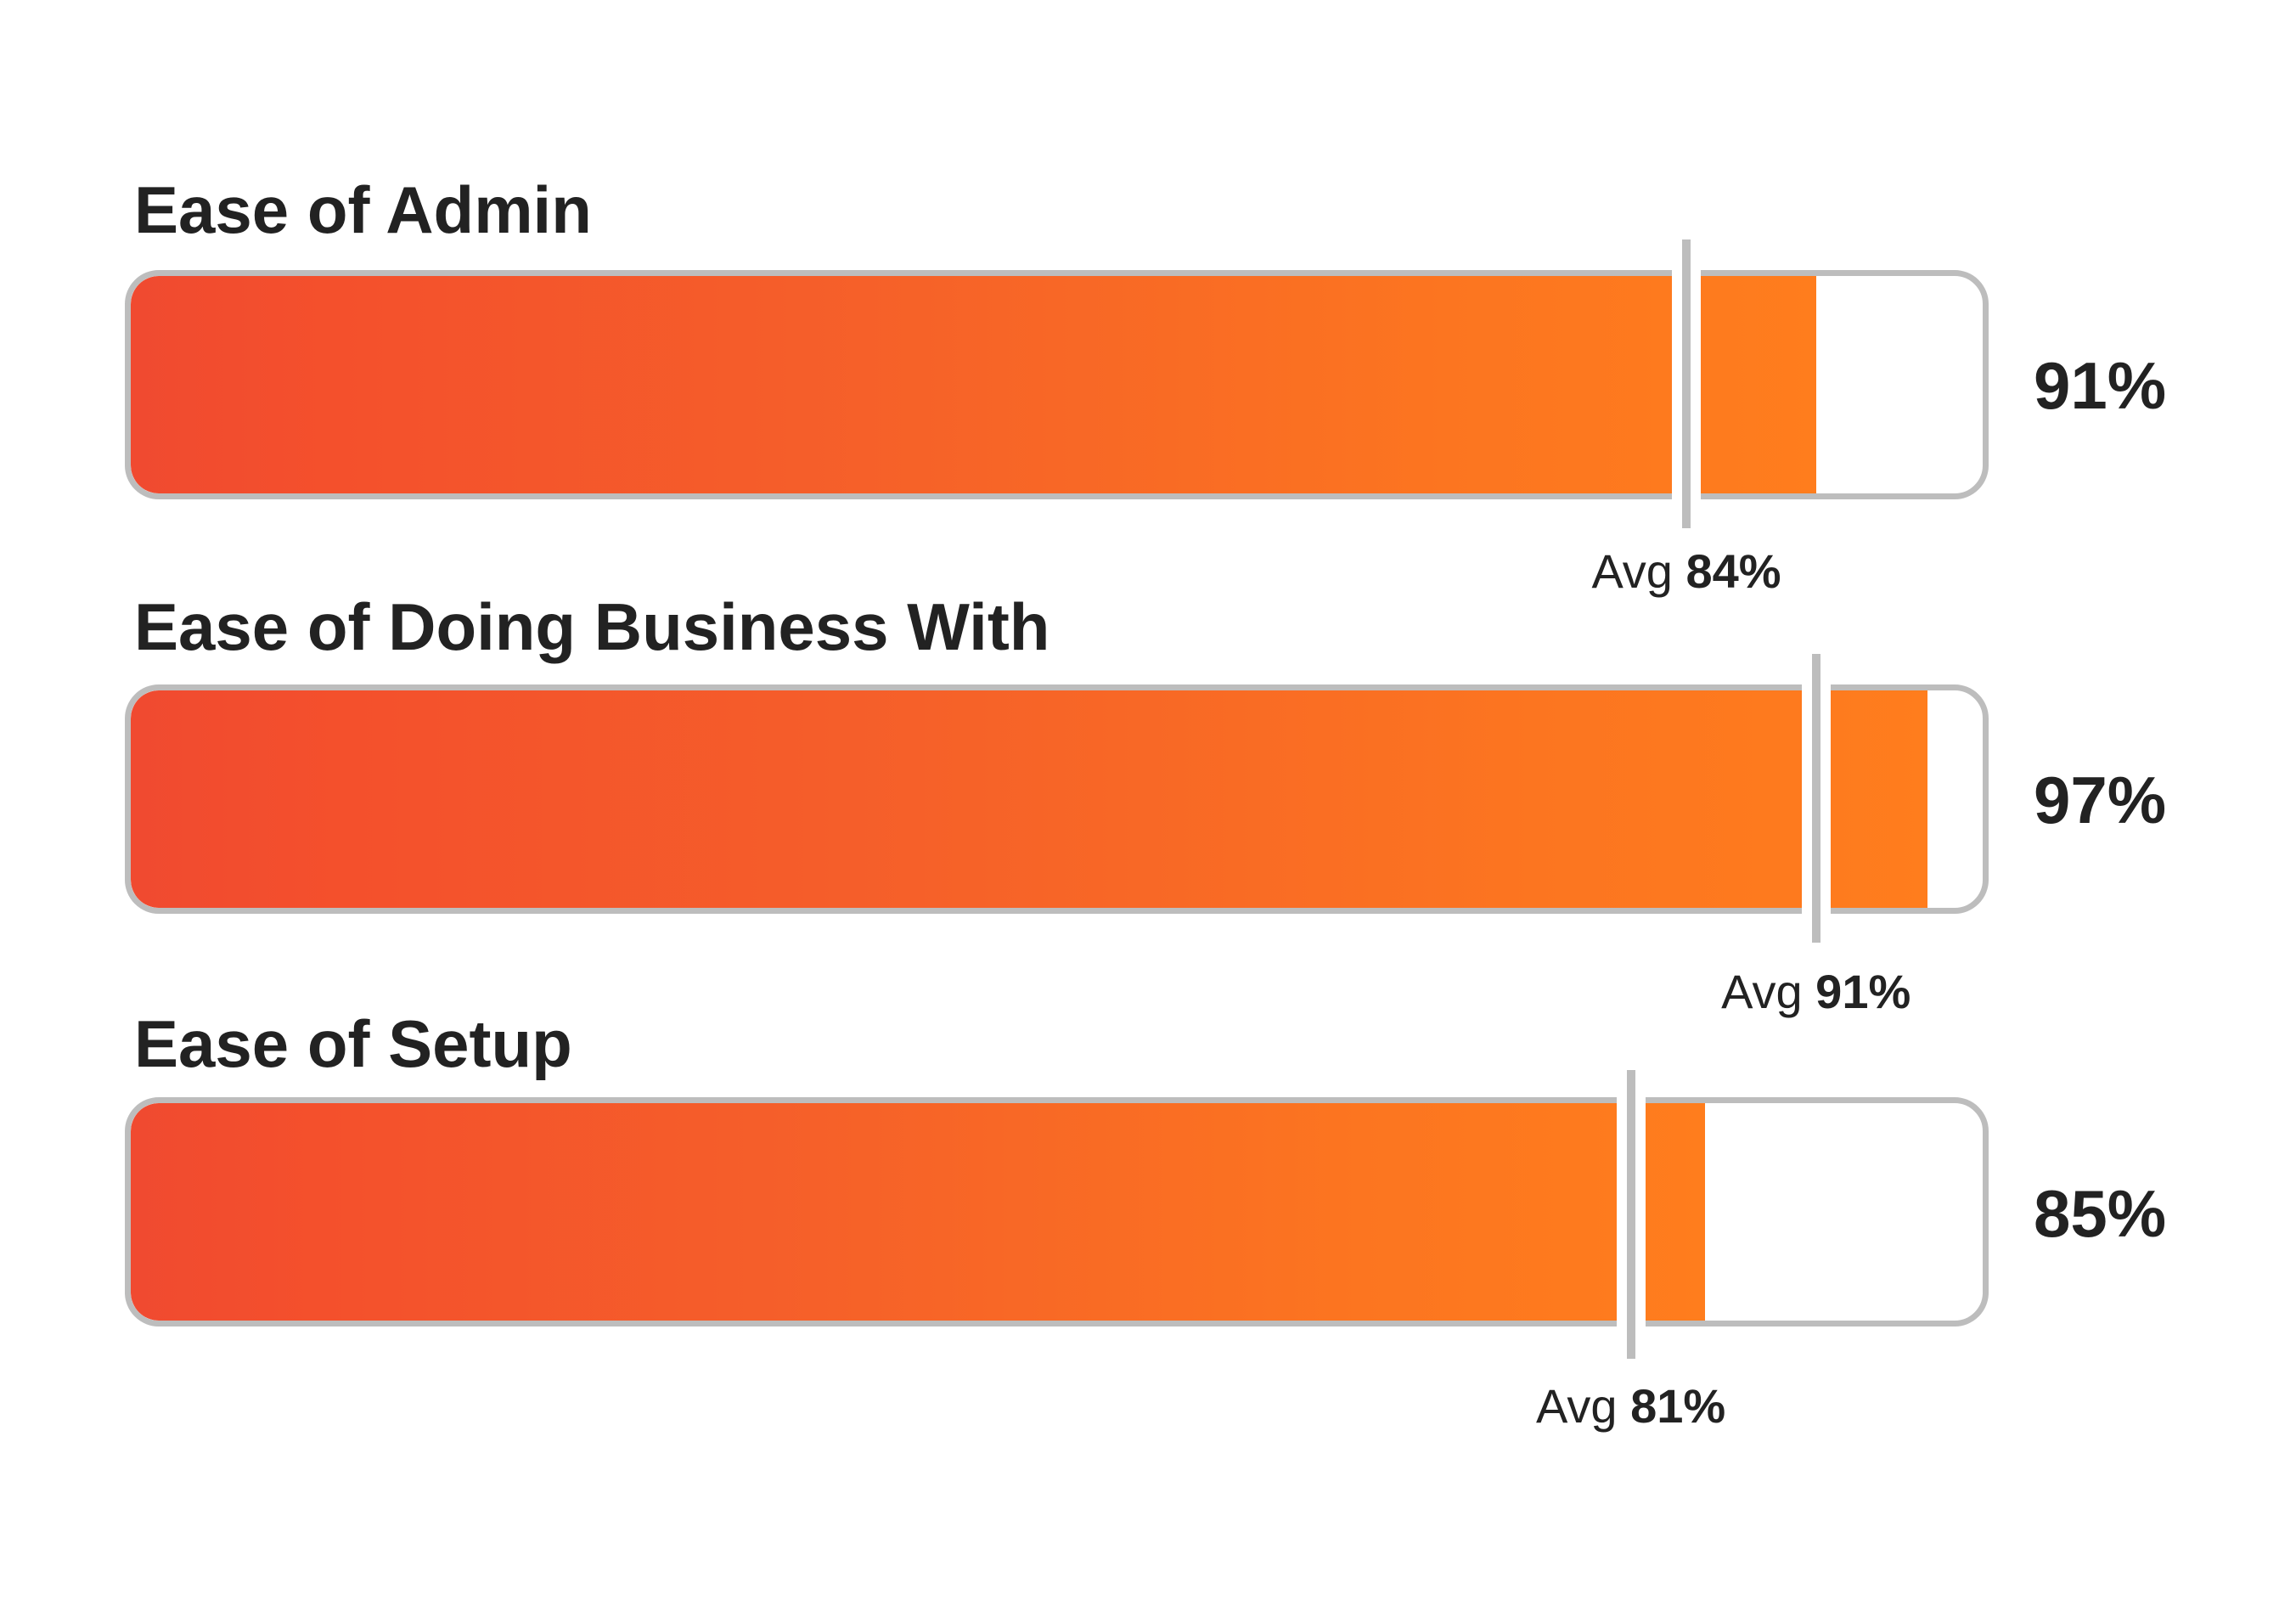 Image resolution: width=2296 pixels, height=1611 pixels. I want to click on score-value-ease-of-doing-business-with: 97%, so click(2101, 800).